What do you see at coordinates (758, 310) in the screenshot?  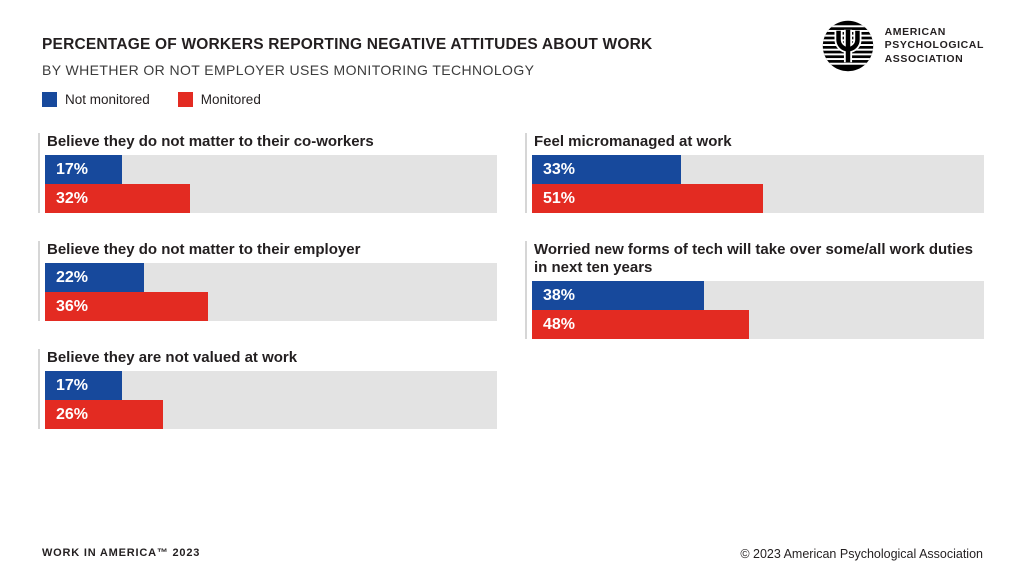 I see `bar-track: 38% 48%` at bounding box center [758, 310].